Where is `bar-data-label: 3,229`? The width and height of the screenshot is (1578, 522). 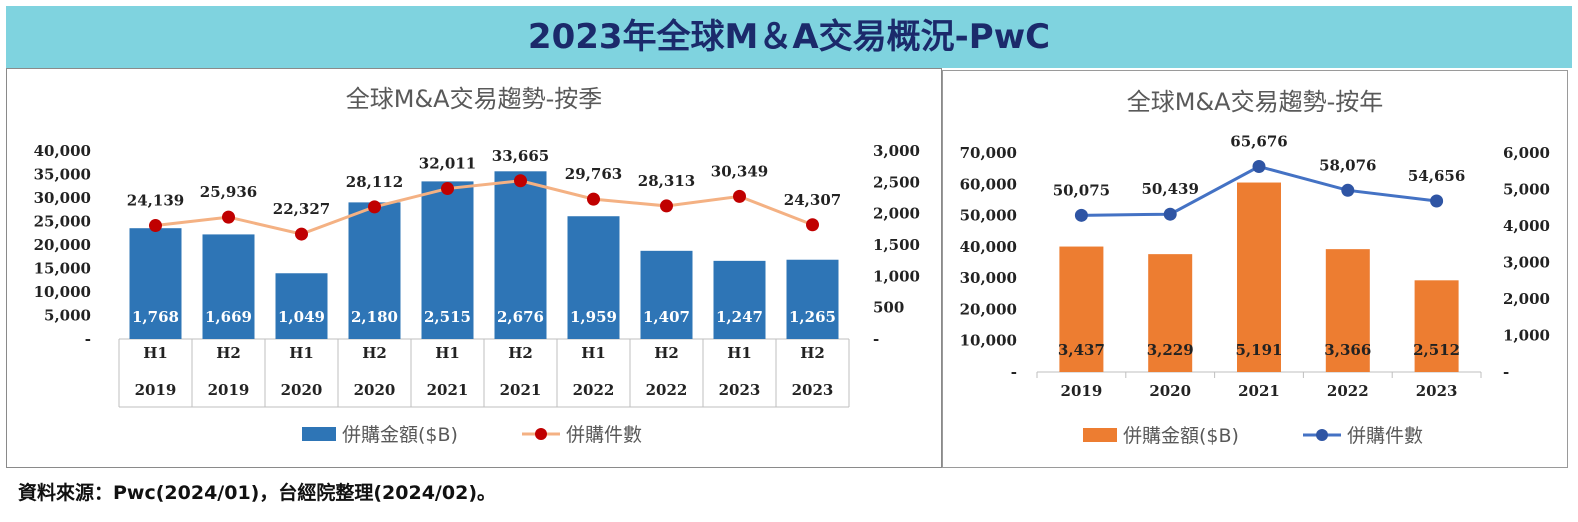
bar-data-label: 3,229 is located at coordinates (1170, 350).